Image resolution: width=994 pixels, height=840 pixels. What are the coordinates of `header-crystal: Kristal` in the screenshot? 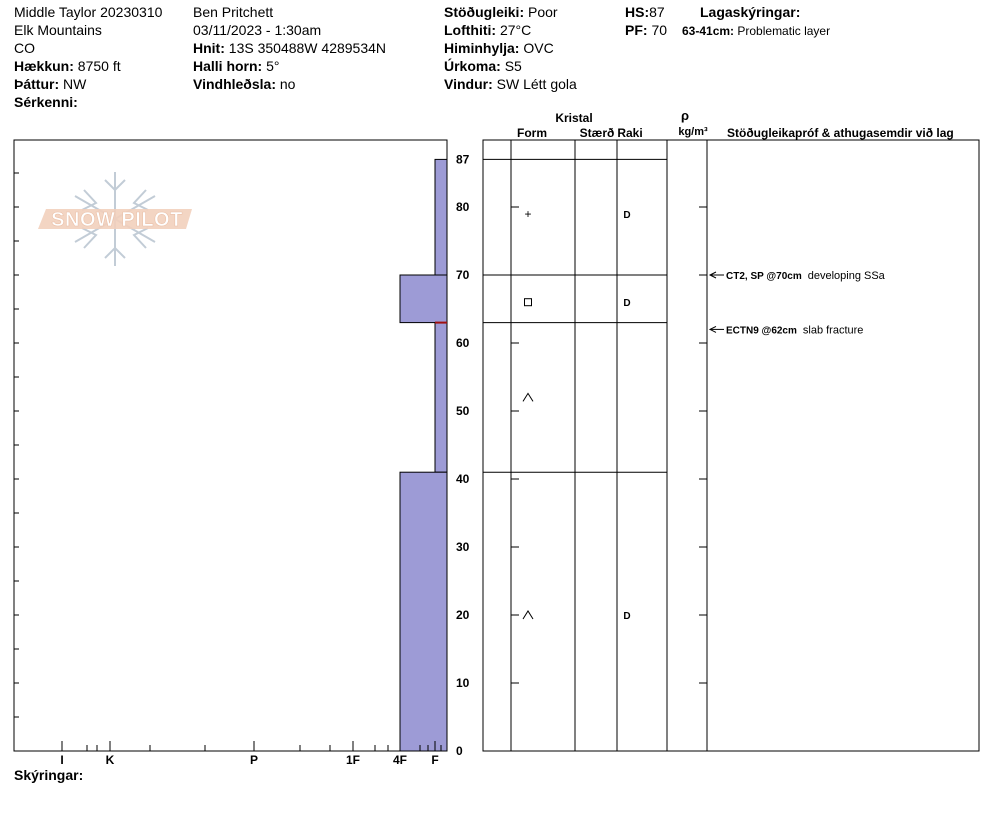 It's located at (573, 118).